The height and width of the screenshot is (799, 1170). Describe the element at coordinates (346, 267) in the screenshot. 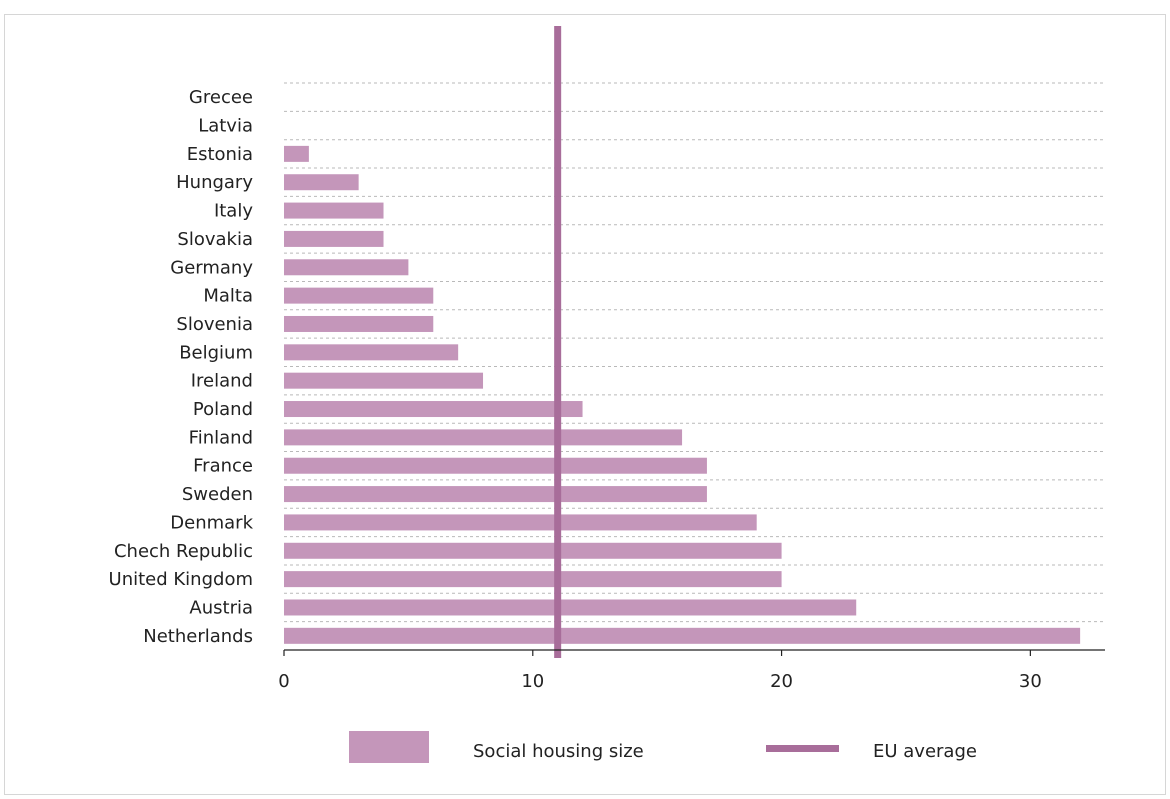

I see `bar-germany` at that location.